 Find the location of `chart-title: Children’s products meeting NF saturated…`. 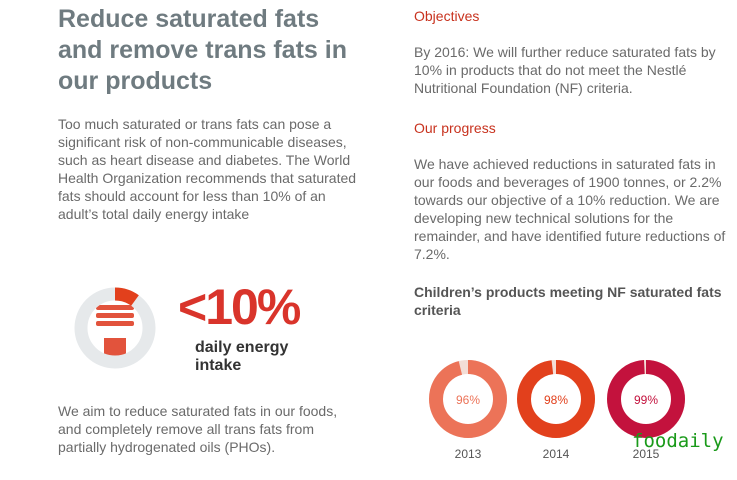

chart-title: Children’s products meeting NF saturated… is located at coordinates (568, 301).